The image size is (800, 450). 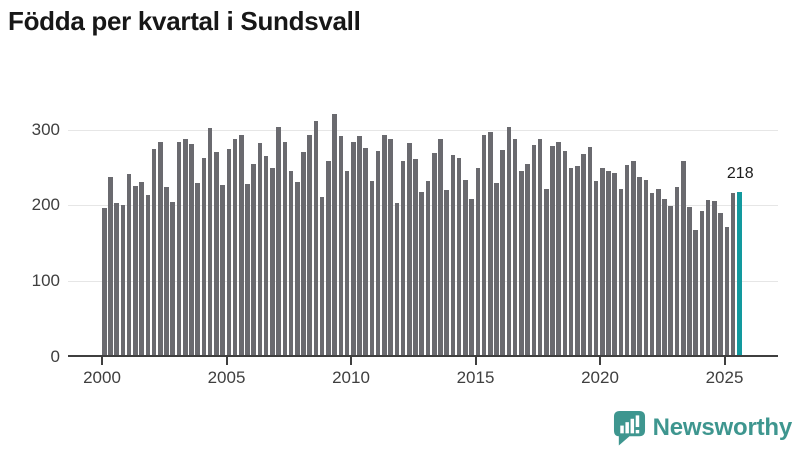 I want to click on x-axis-tick-label: 2010, so click(x=351, y=377).